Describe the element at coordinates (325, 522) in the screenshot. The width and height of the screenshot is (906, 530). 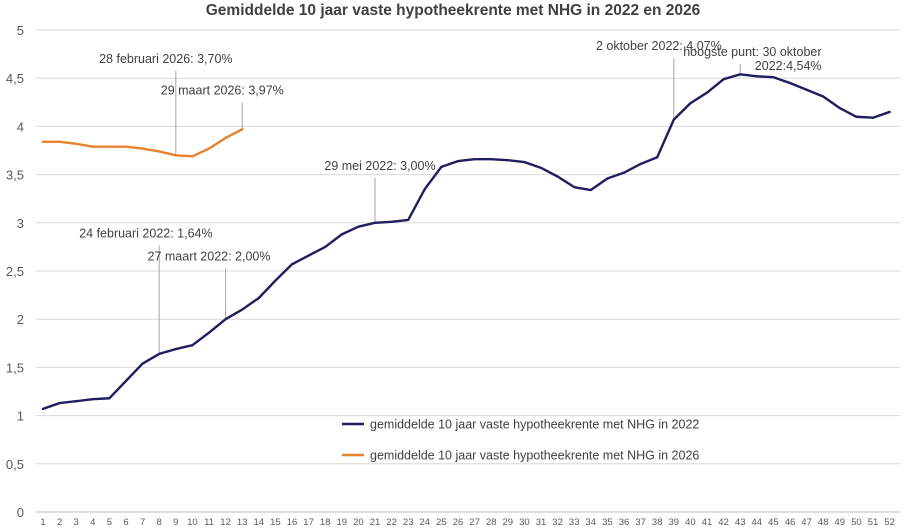
I see `x-tick-label: 18` at that location.